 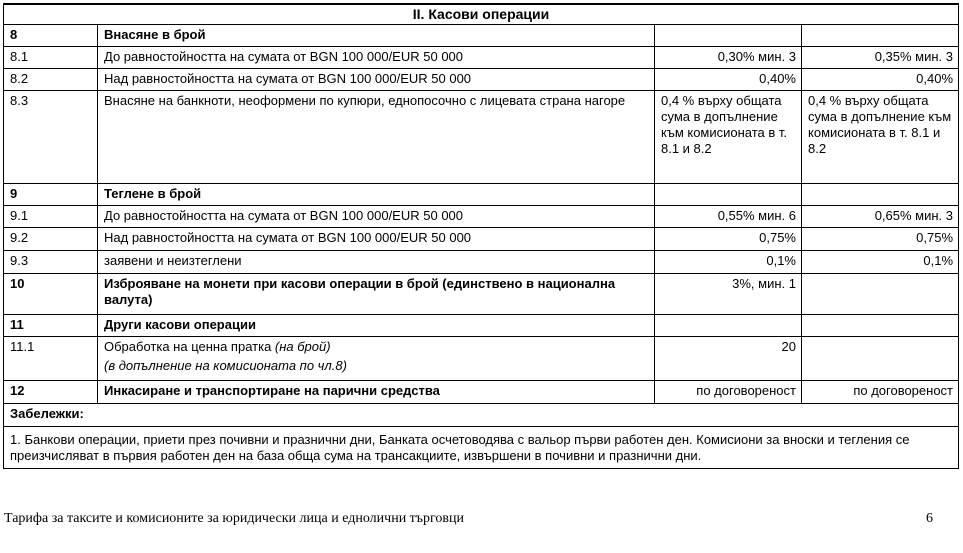 What do you see at coordinates (376, 262) in the screenshot?
I see `row-description: заявени и неизтеглени` at bounding box center [376, 262].